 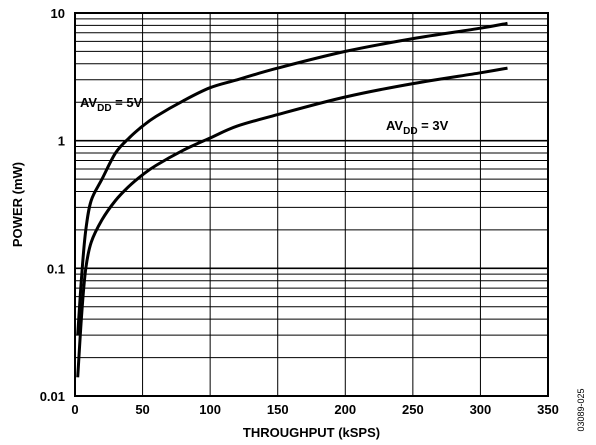 I want to click on x-tick-label: 200, so click(x=345, y=409).